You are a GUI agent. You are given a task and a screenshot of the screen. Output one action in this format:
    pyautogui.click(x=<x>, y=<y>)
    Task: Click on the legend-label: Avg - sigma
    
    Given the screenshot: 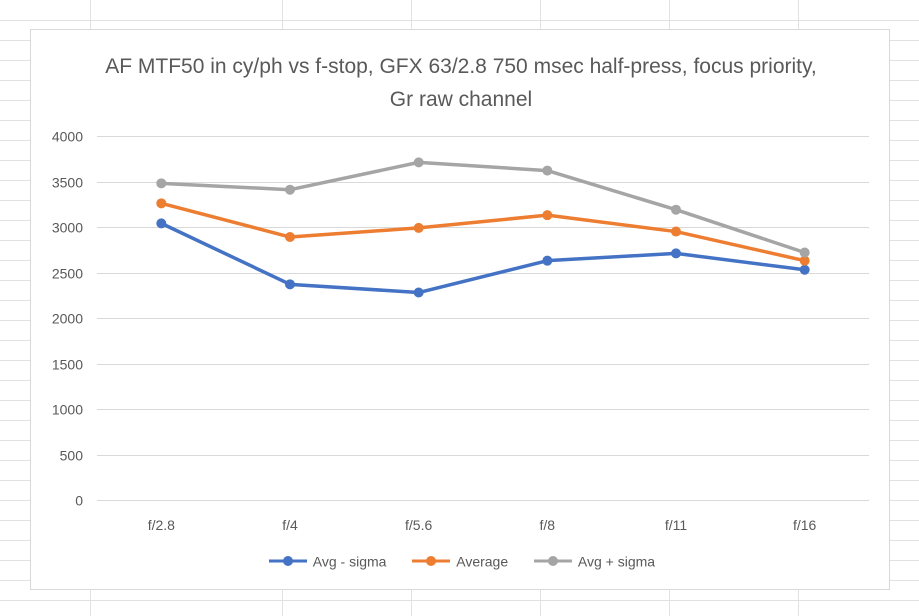 What is the action you would take?
    pyautogui.click(x=349, y=560)
    